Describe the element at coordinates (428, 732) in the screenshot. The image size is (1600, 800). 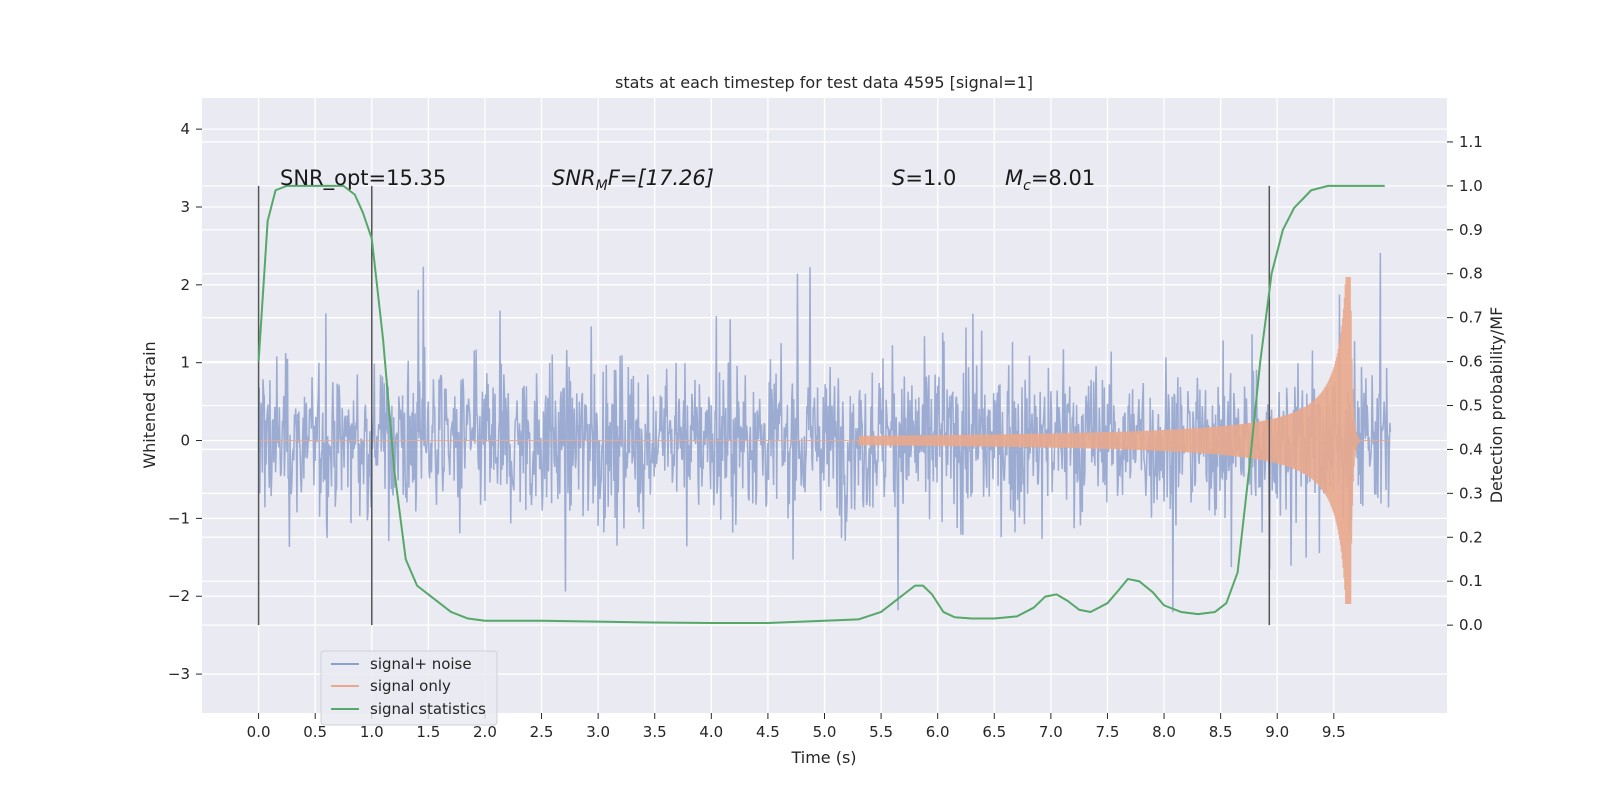
I see `x-tick-label: 1.5` at that location.